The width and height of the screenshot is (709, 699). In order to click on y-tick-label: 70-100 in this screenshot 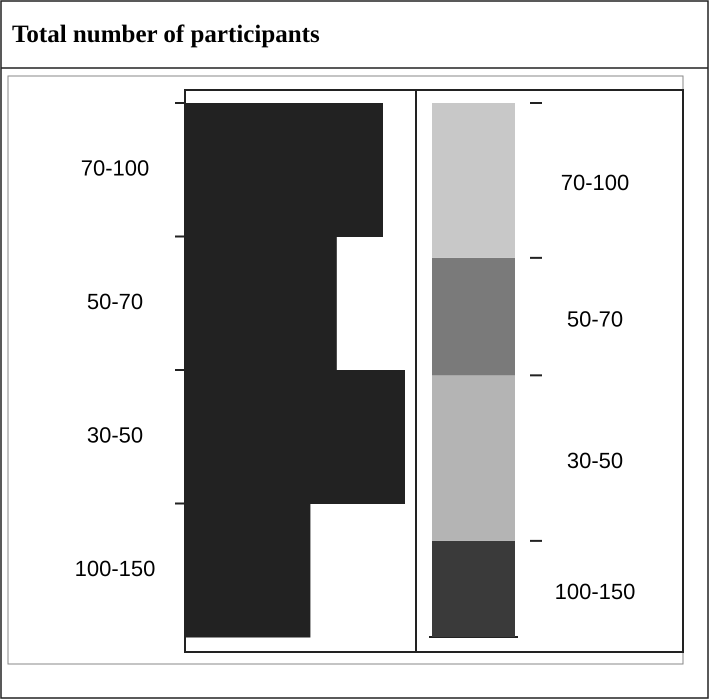, I will do `click(115, 168)`.